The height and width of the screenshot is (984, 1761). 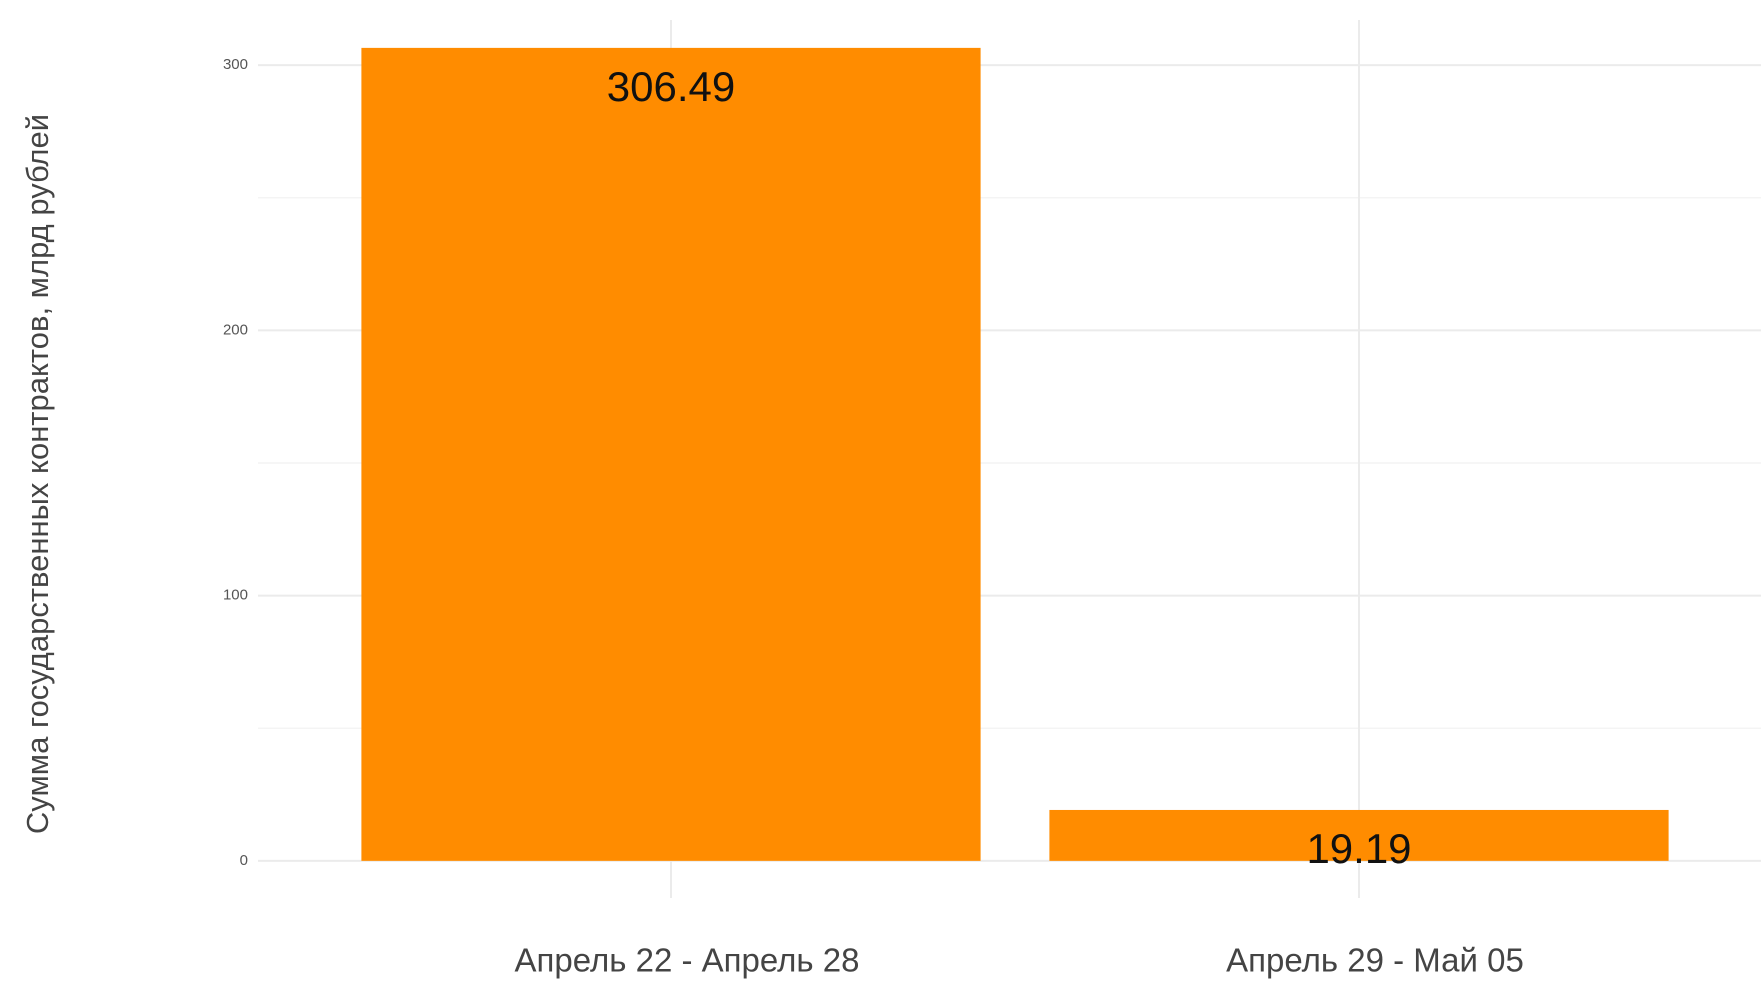 I want to click on bar, so click(x=1359, y=835).